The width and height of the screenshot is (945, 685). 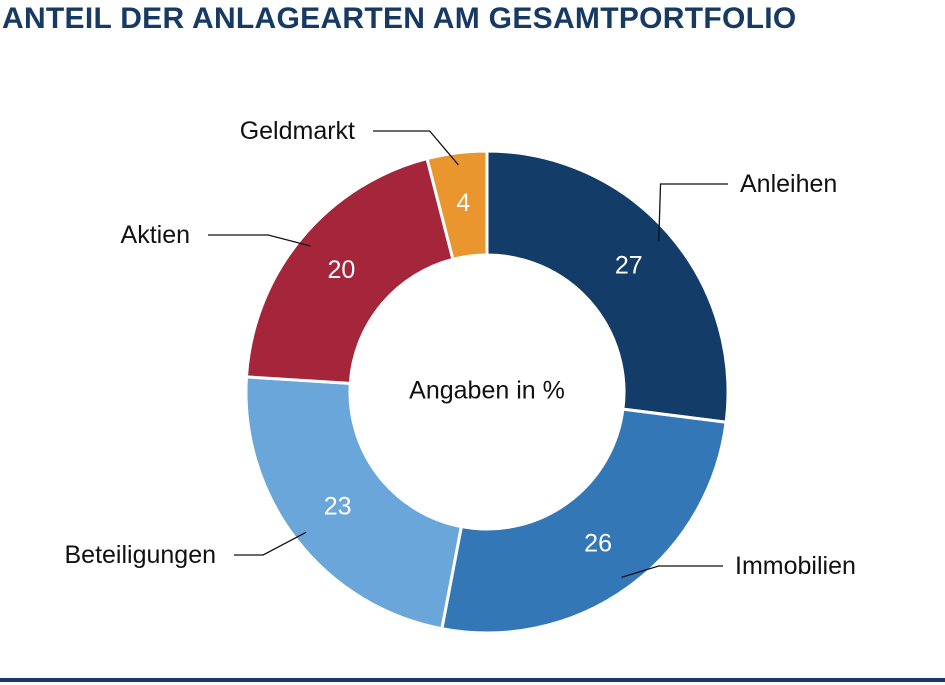 What do you see at coordinates (788, 184) in the screenshot?
I see `slice-label-anleihen: Anleihen` at bounding box center [788, 184].